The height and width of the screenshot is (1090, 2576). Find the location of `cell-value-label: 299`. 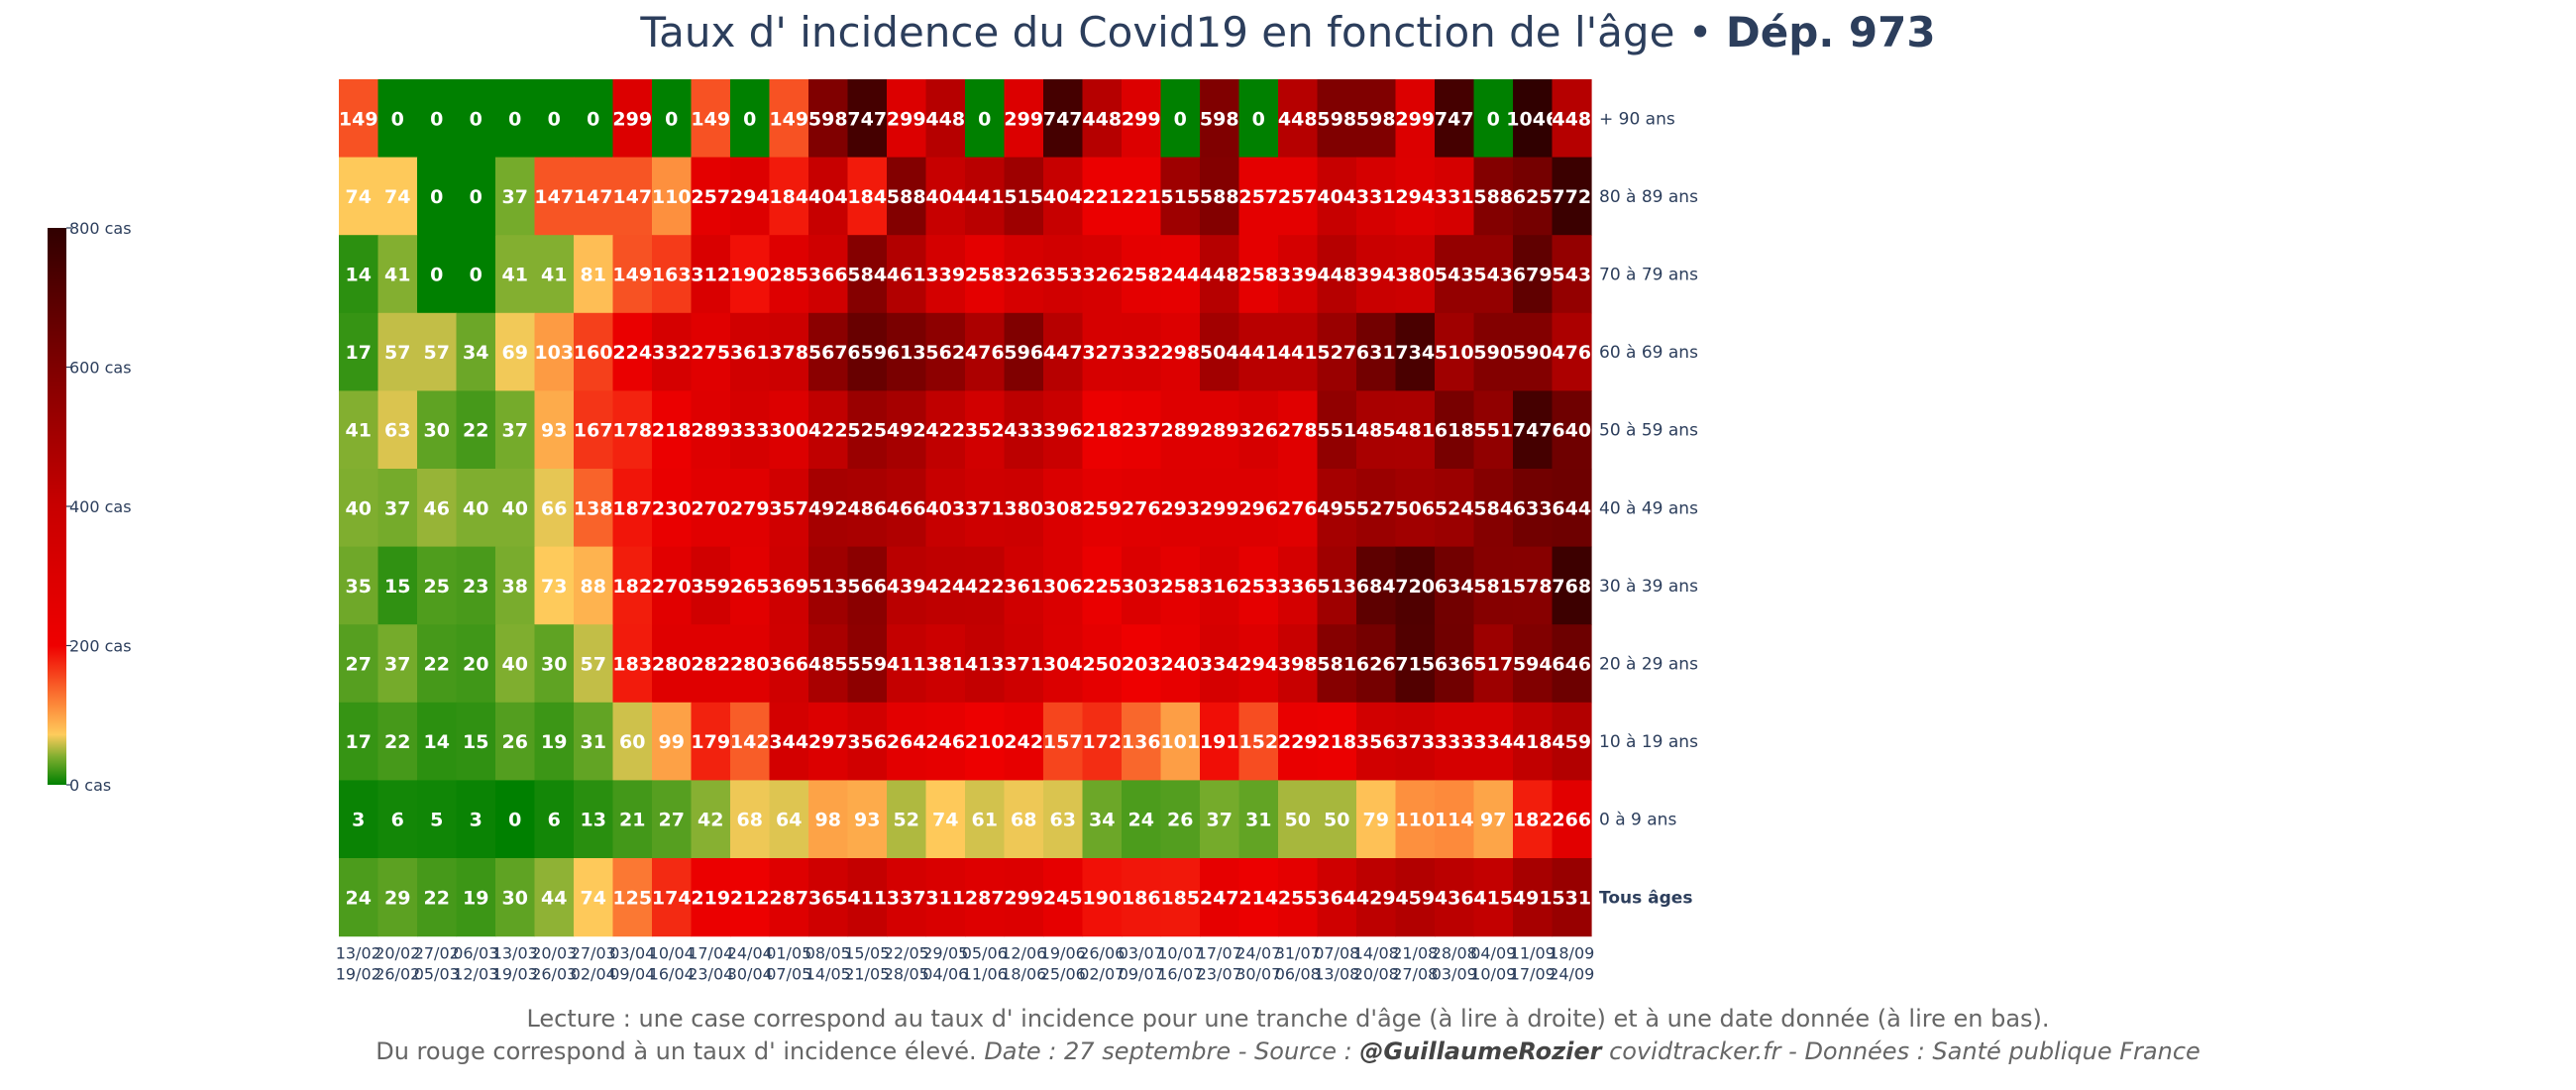

cell-value-label: 299 is located at coordinates (632, 119).